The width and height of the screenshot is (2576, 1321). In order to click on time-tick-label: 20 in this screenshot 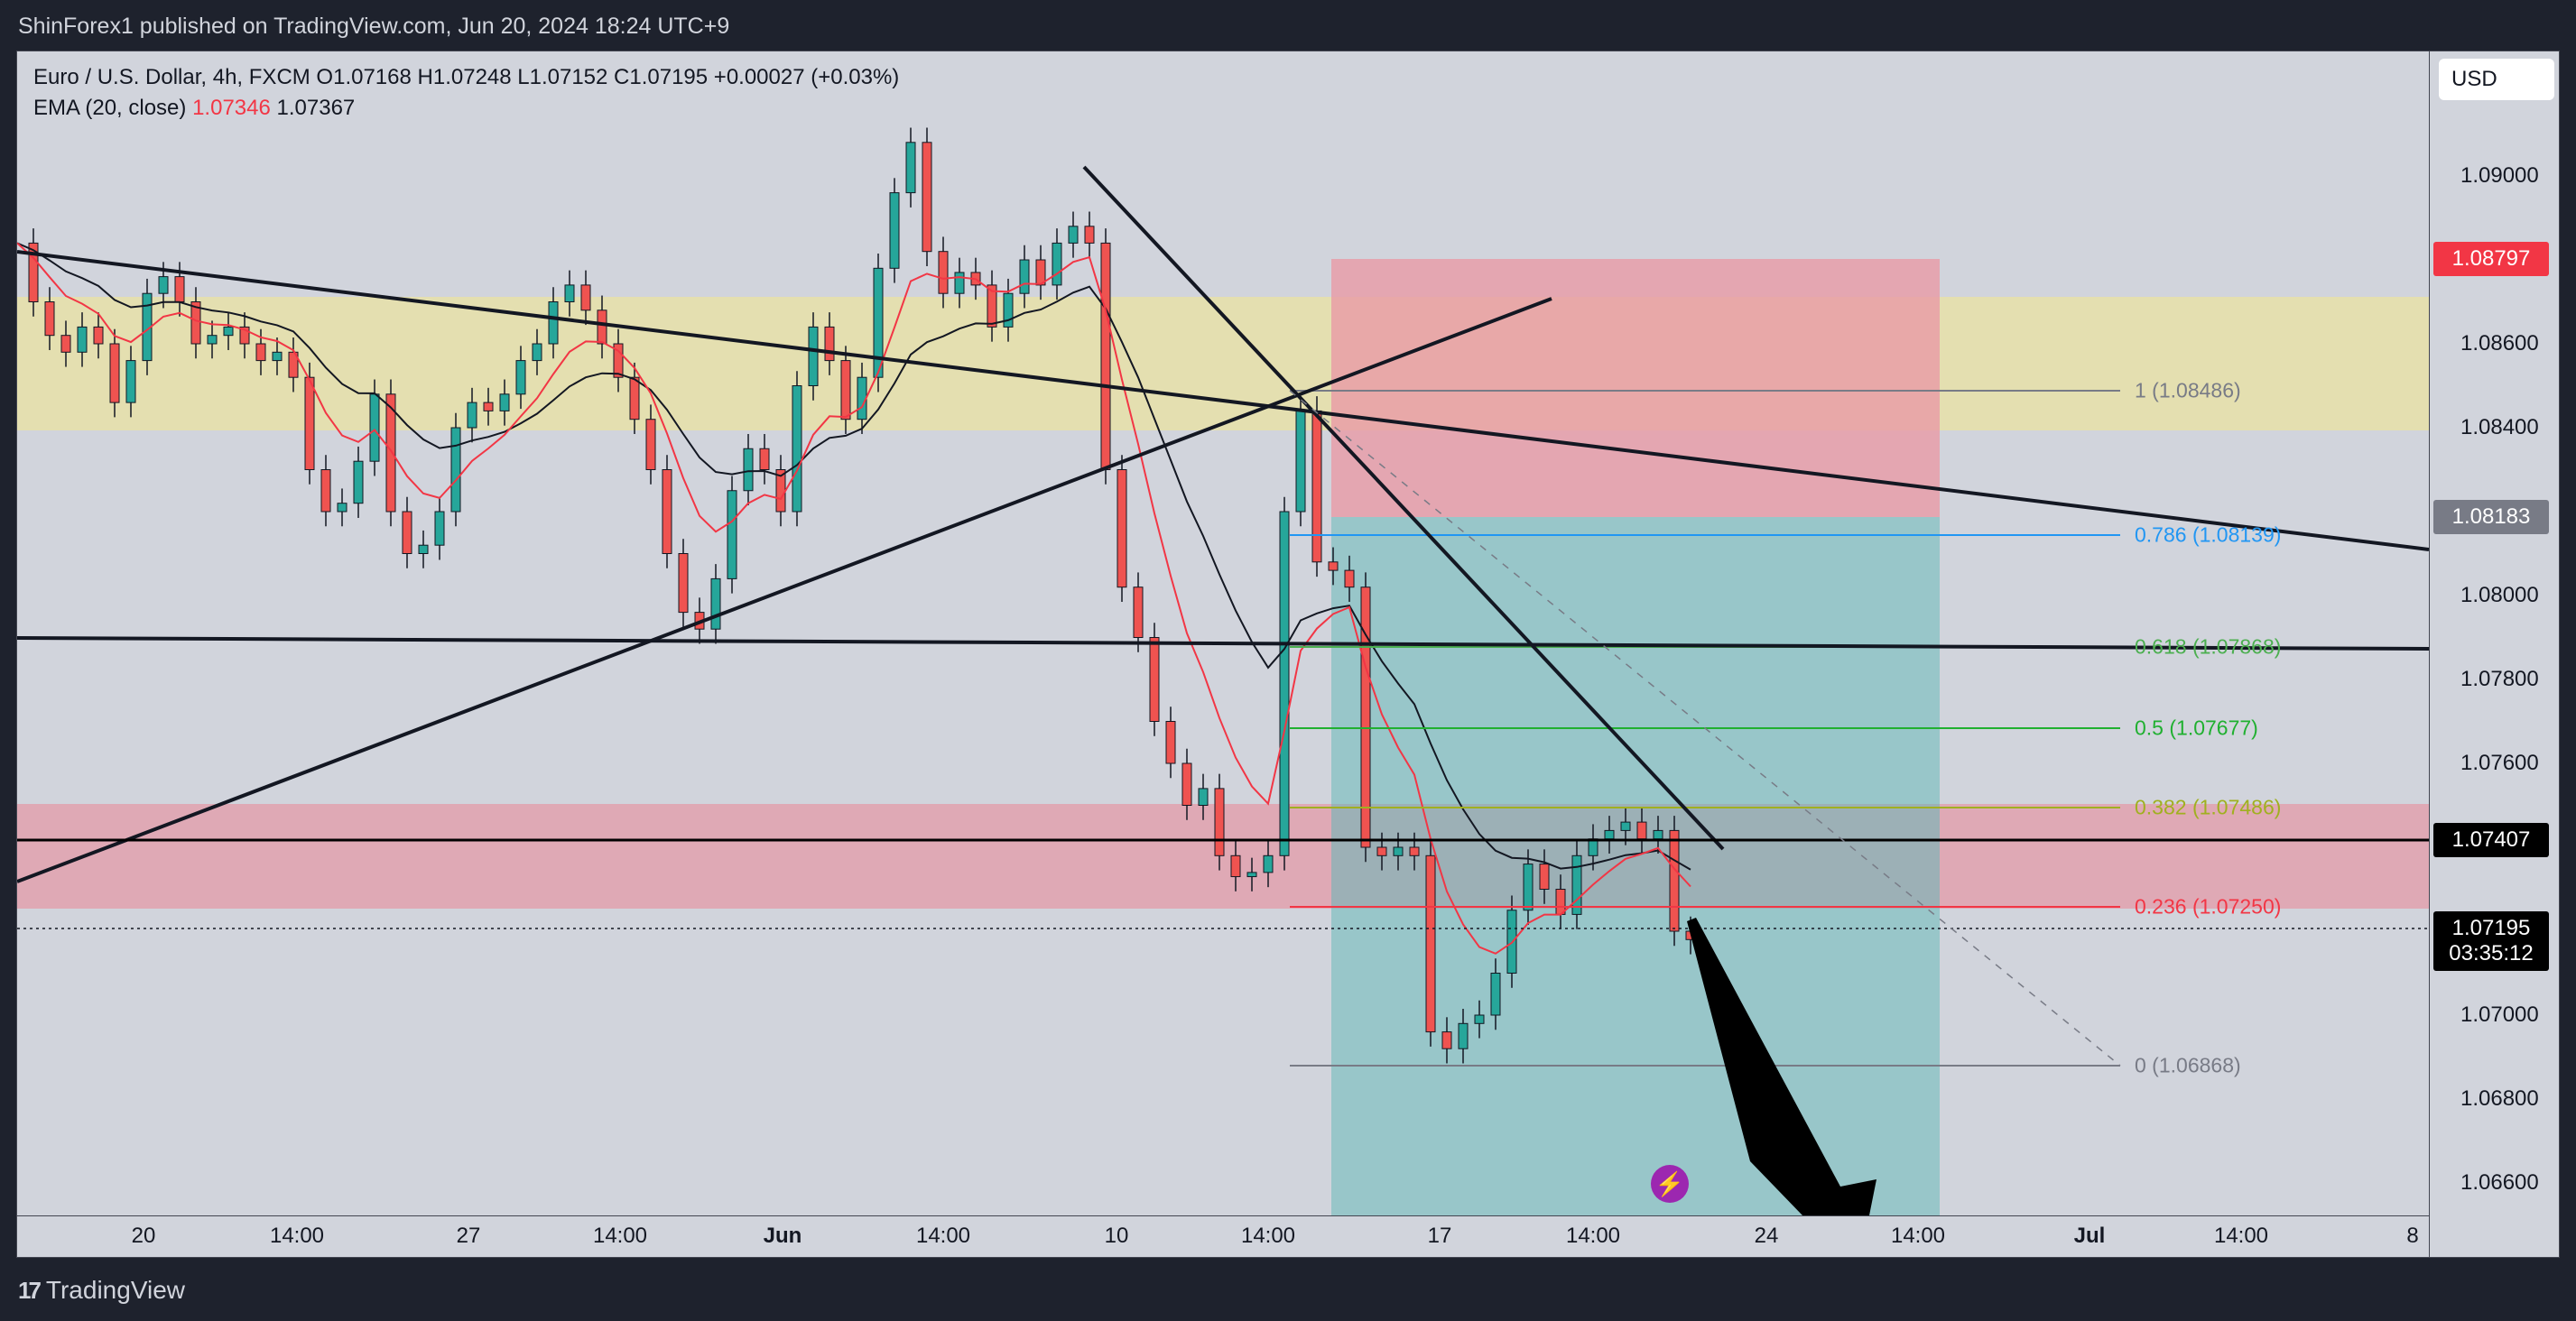, I will do `click(144, 1236)`.